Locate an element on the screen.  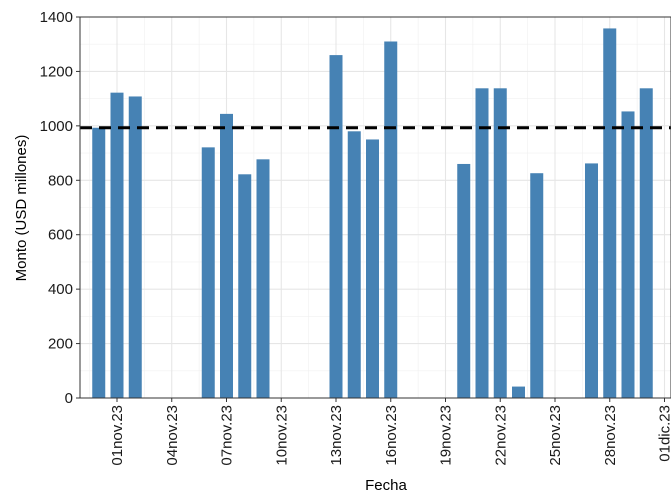
x-tick-label: 16nov.23 is located at coordinates (391, 435).